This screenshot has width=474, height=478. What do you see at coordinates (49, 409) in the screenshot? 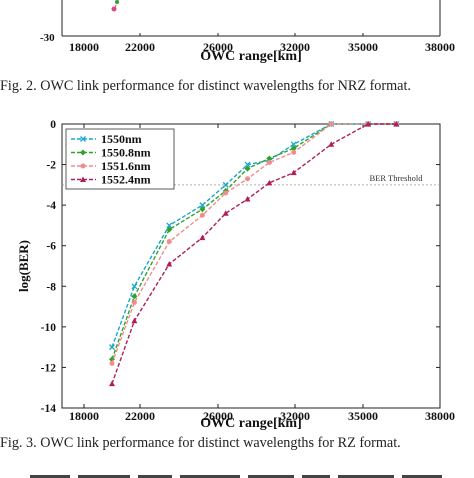
I see `y-tick-label: -14` at bounding box center [49, 409].